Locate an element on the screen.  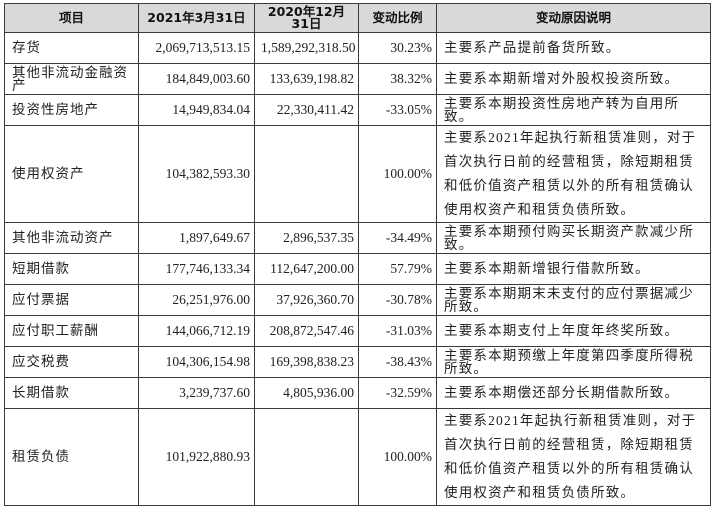
header-row: 项目 2021年3月31日 2020年12月31日 变动比例 变动原因说明 is located at coordinates (357, 18).